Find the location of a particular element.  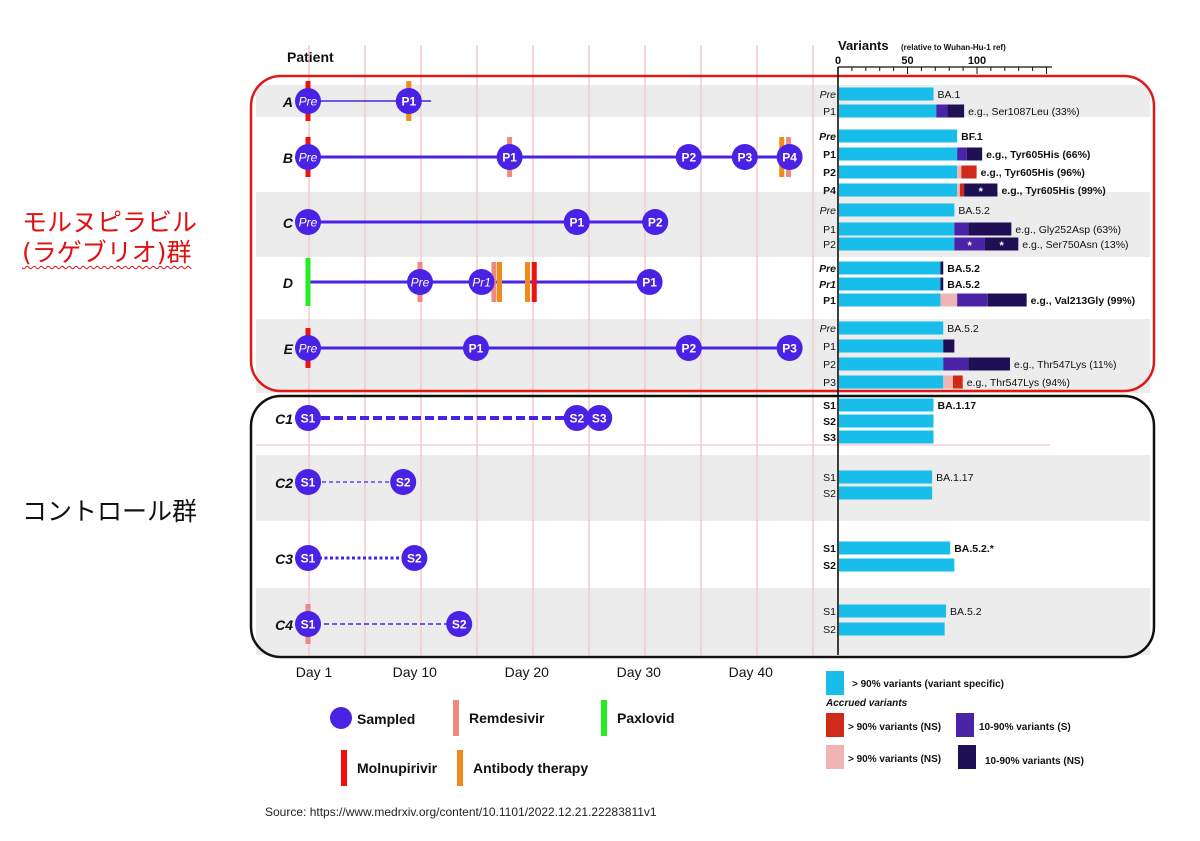

sample-label: P3 is located at coordinates (789, 349).